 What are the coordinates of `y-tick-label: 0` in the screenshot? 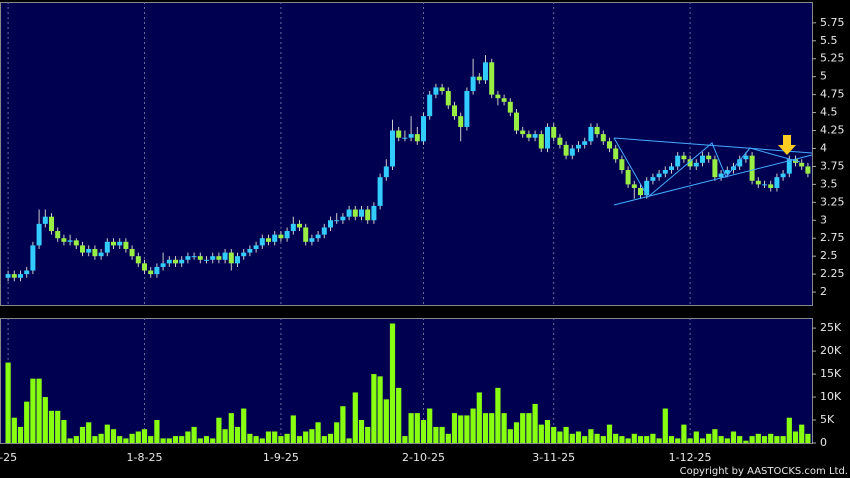 It's located at (823, 442).